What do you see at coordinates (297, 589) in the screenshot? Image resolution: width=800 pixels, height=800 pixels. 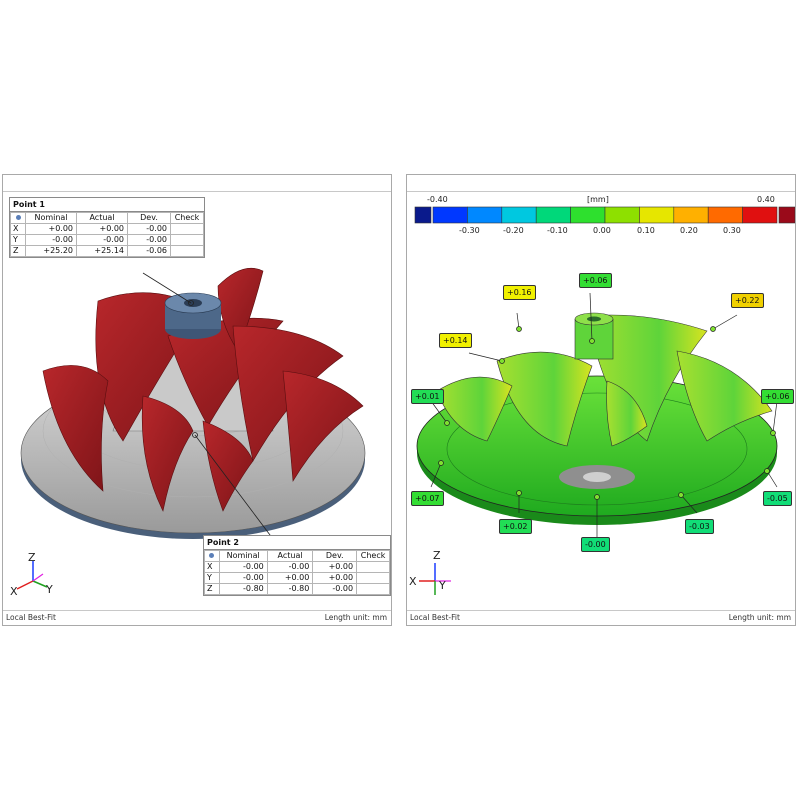 I see `table-row: Z -0.80 -0.80 -0.00` at bounding box center [297, 589].